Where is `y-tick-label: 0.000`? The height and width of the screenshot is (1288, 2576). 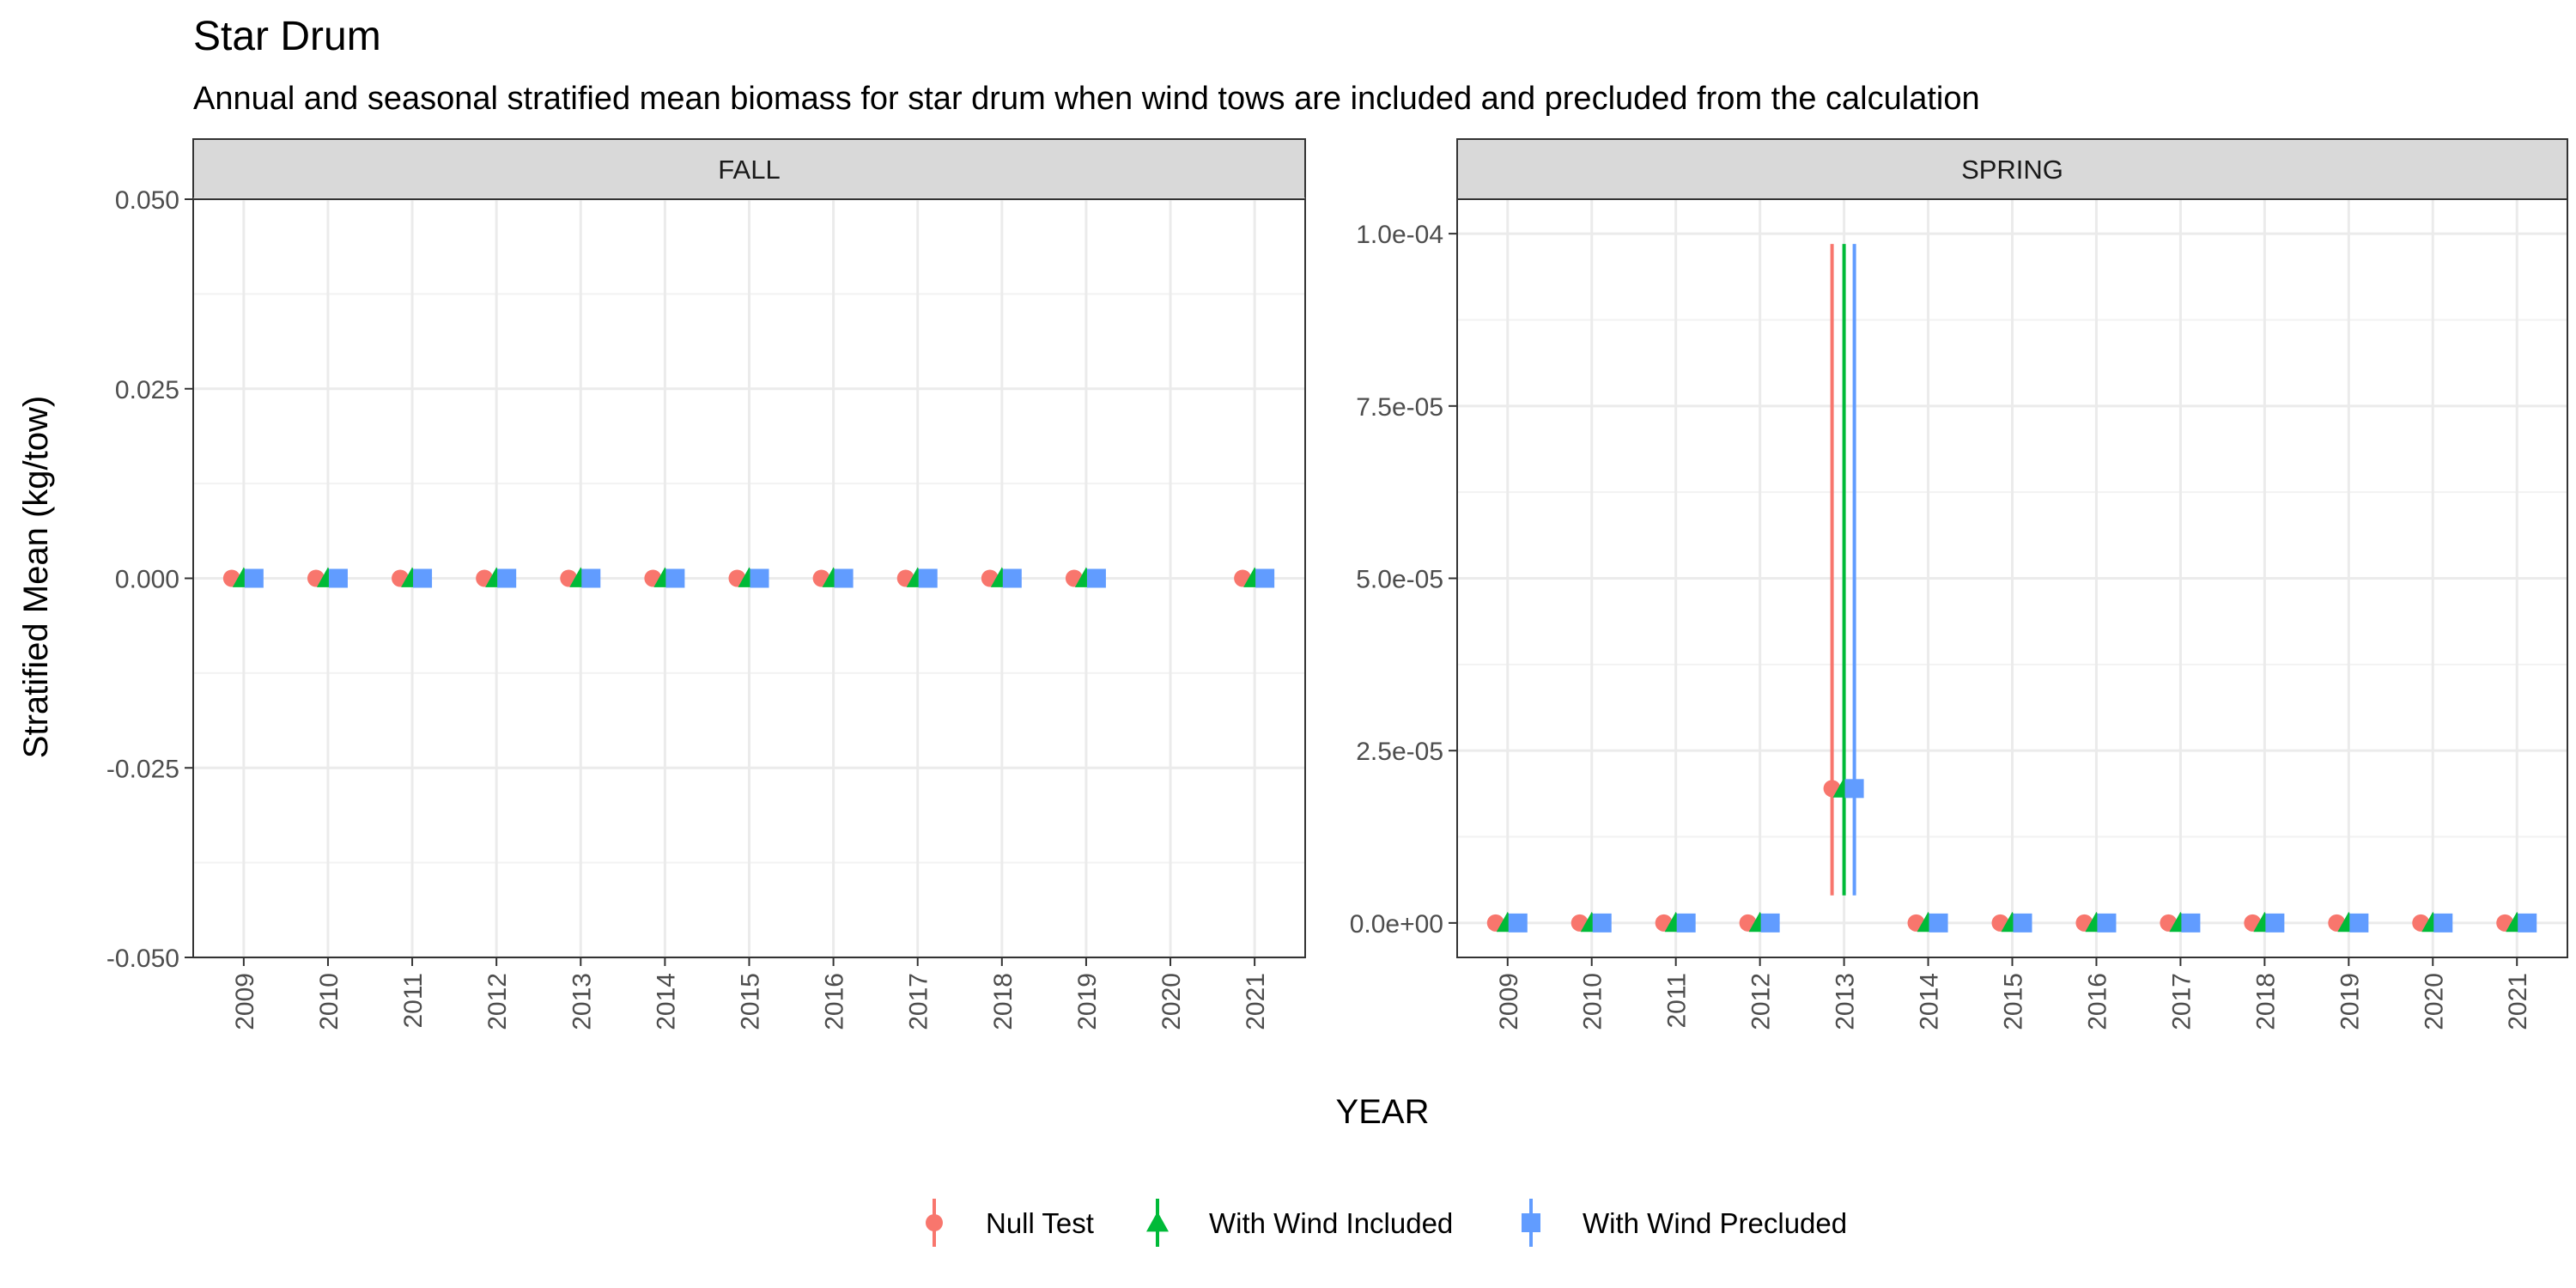
y-tick-label: 0.000 is located at coordinates (147, 580).